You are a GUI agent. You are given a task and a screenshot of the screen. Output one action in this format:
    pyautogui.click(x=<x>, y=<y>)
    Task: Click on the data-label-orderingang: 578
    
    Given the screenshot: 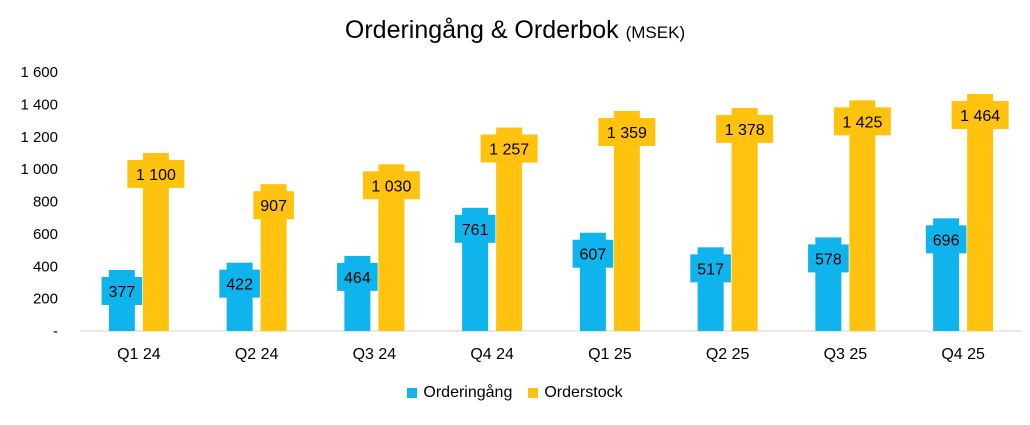 What is the action you would take?
    pyautogui.click(x=828, y=259)
    